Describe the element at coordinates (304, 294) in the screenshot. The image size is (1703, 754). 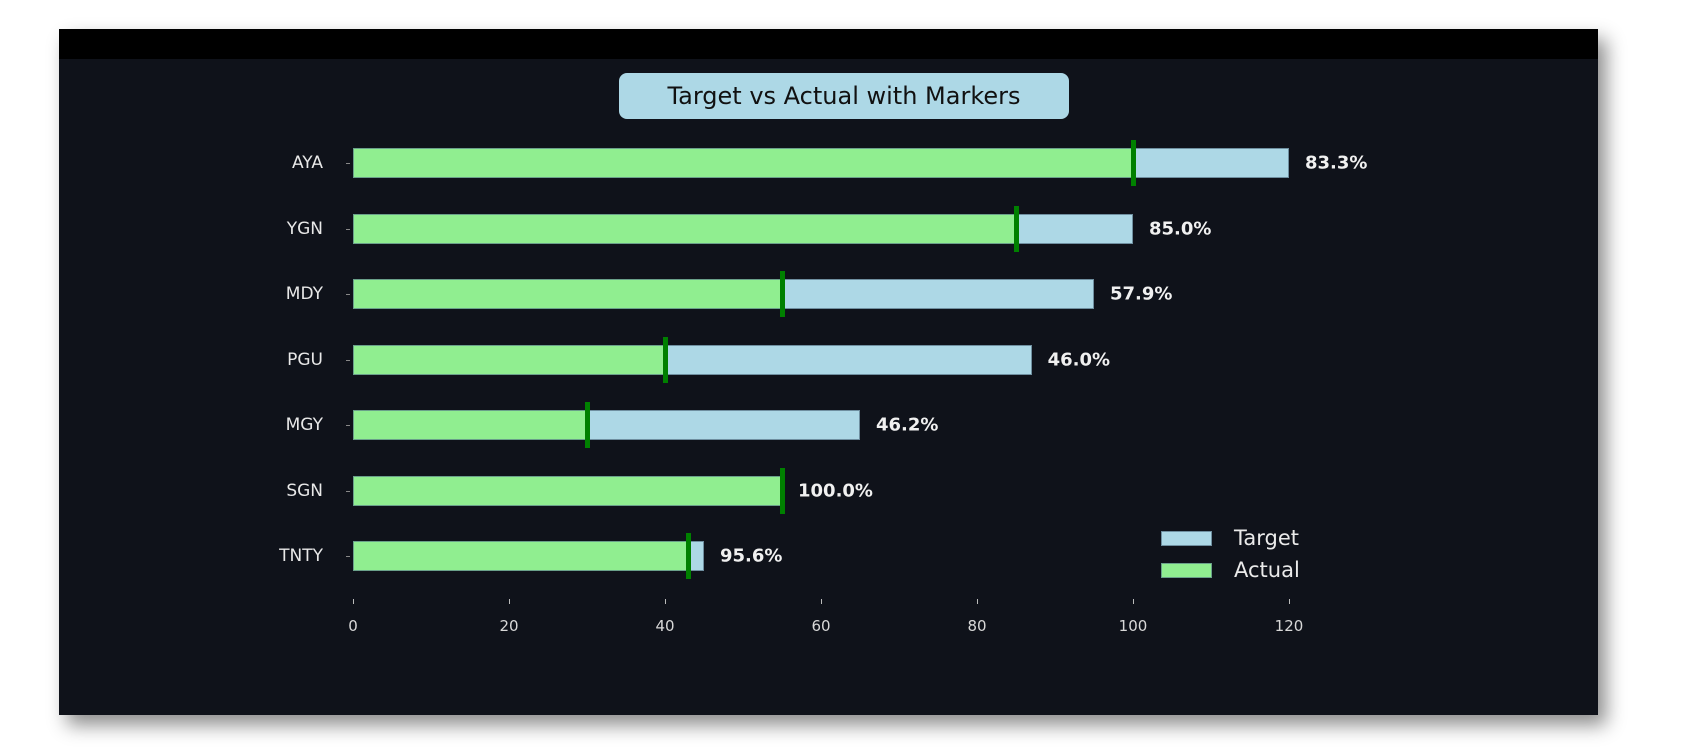
I see `y-tick-label: MDY` at that location.